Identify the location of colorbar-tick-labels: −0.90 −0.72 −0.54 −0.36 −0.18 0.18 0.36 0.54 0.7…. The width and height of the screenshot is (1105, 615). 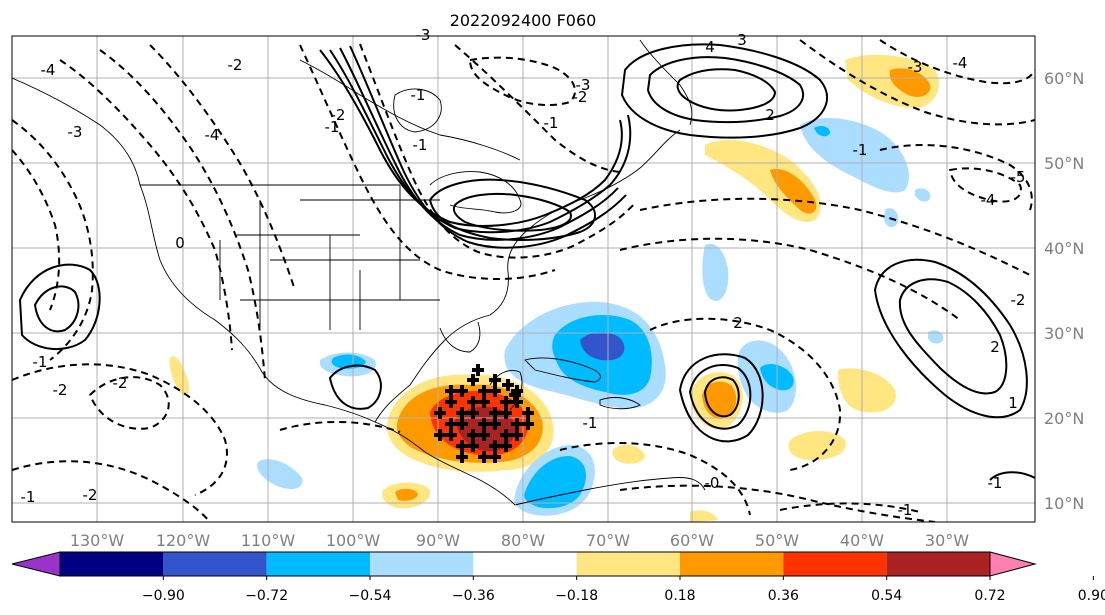
(623, 590).